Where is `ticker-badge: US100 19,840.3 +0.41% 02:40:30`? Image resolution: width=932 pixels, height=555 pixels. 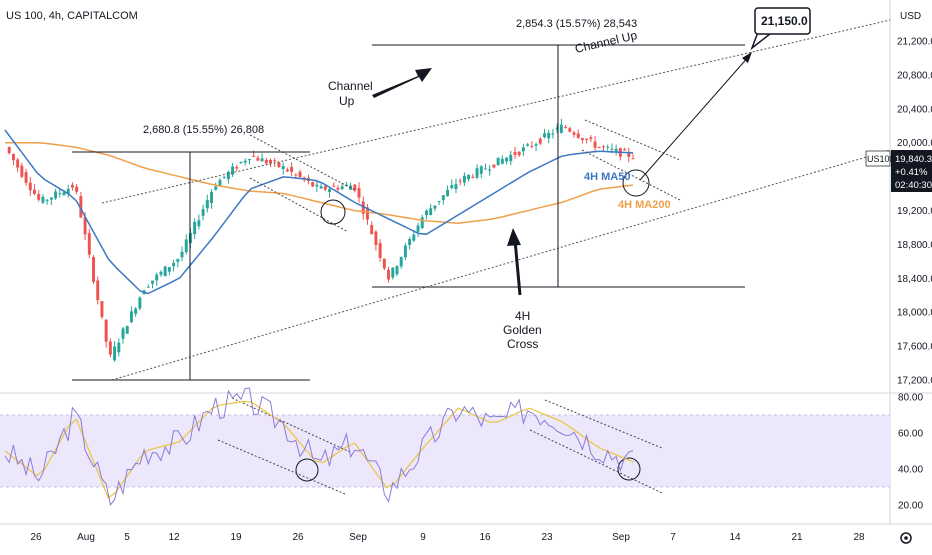 ticker-badge: US100 19,840.3 +0.41% 02:40:30 is located at coordinates (898, 171).